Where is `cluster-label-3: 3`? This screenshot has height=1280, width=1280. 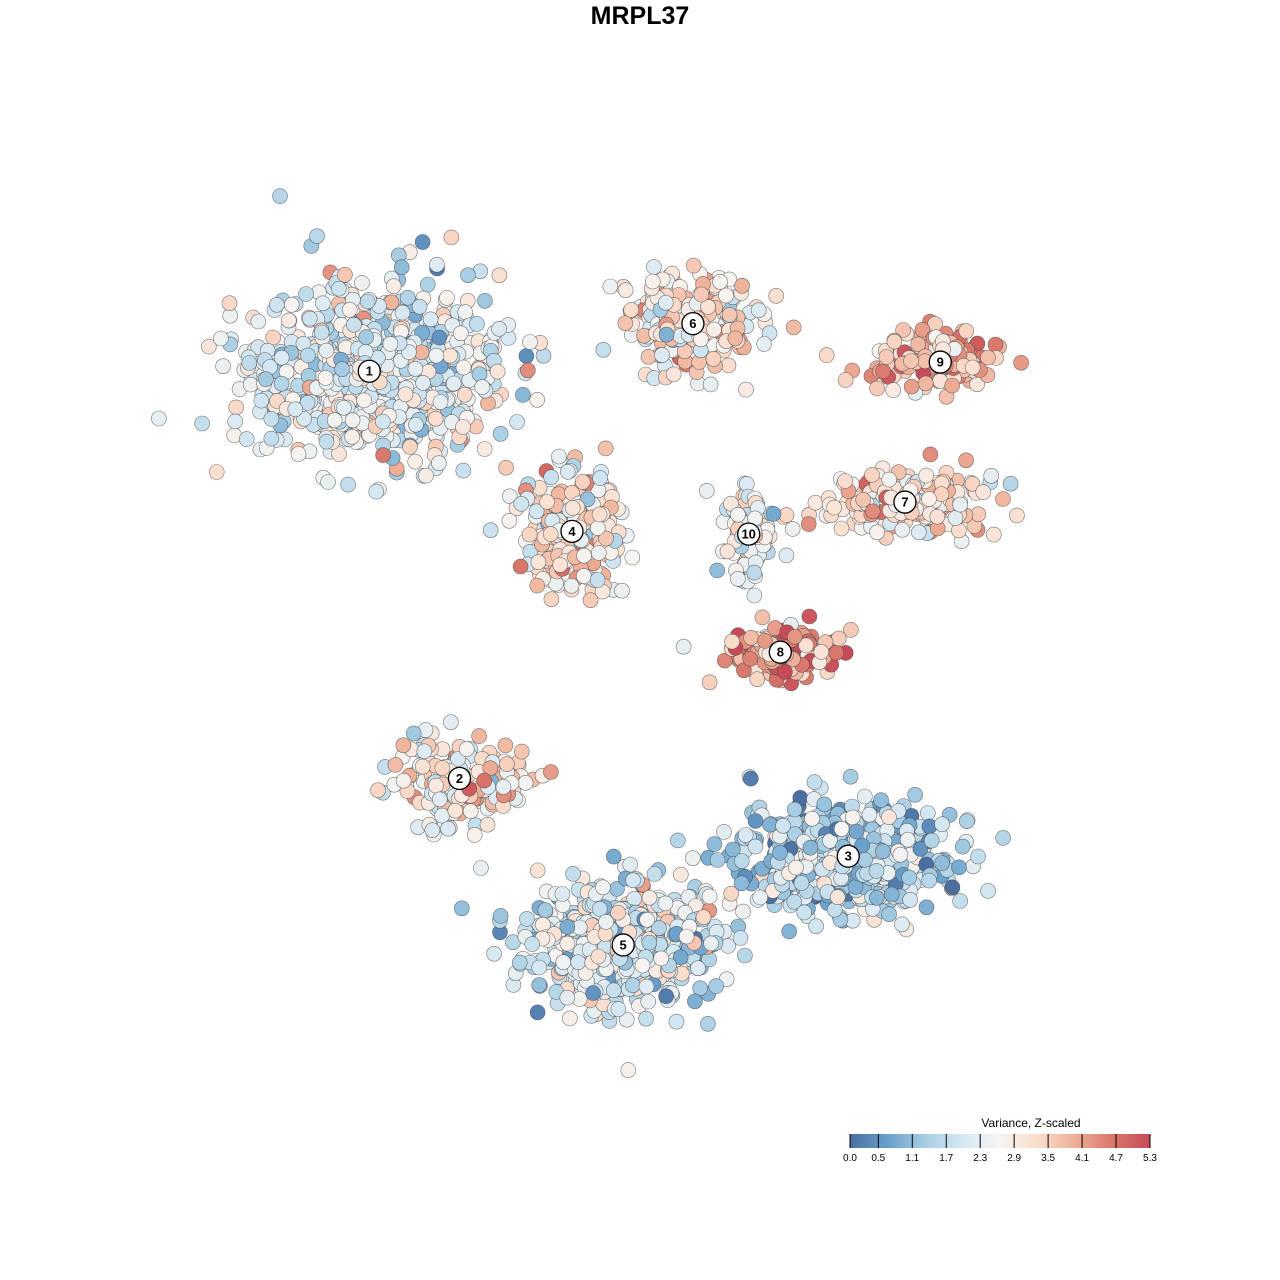
cluster-label-3: 3 is located at coordinates (848, 856).